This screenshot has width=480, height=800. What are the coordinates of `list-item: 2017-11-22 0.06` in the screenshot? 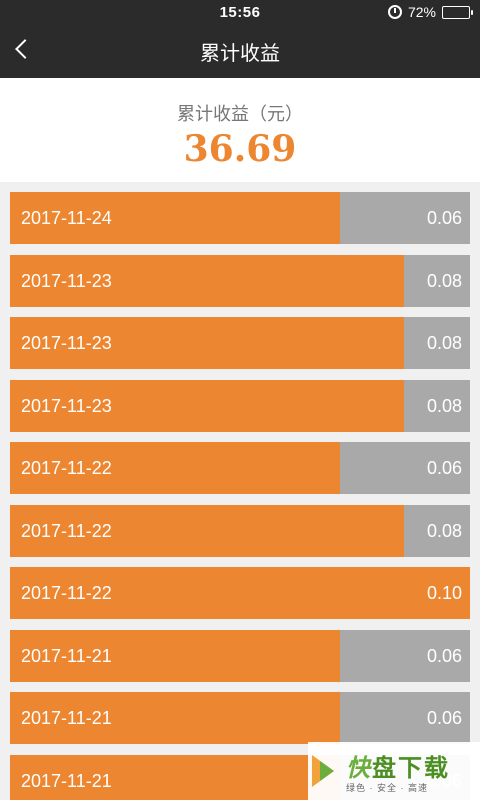 It's located at (240, 468).